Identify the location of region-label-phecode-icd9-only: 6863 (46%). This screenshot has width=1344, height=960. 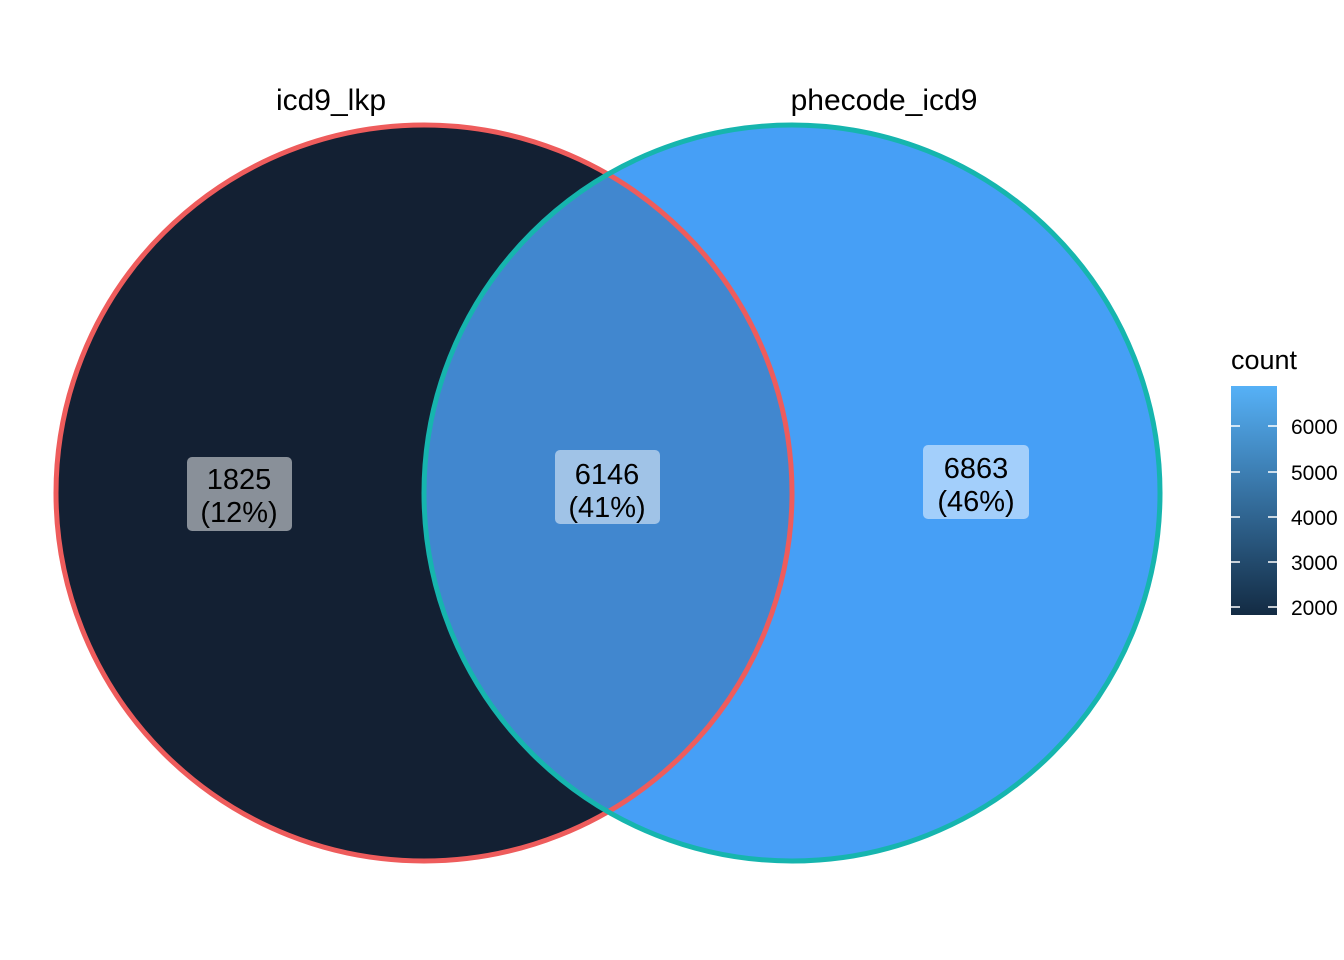
(976, 482).